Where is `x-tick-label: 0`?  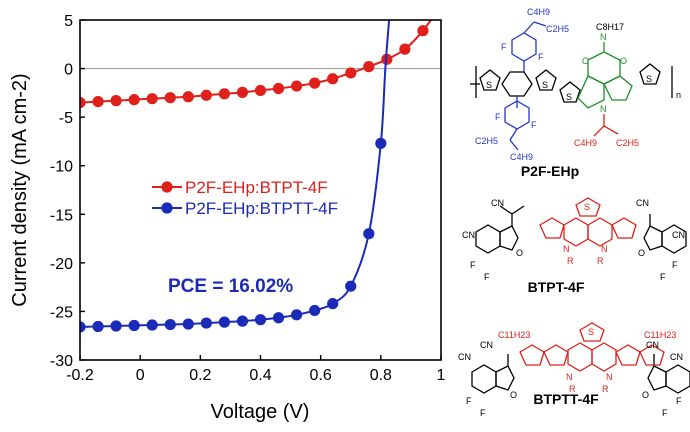
x-tick-label: 0 is located at coordinates (140, 375).